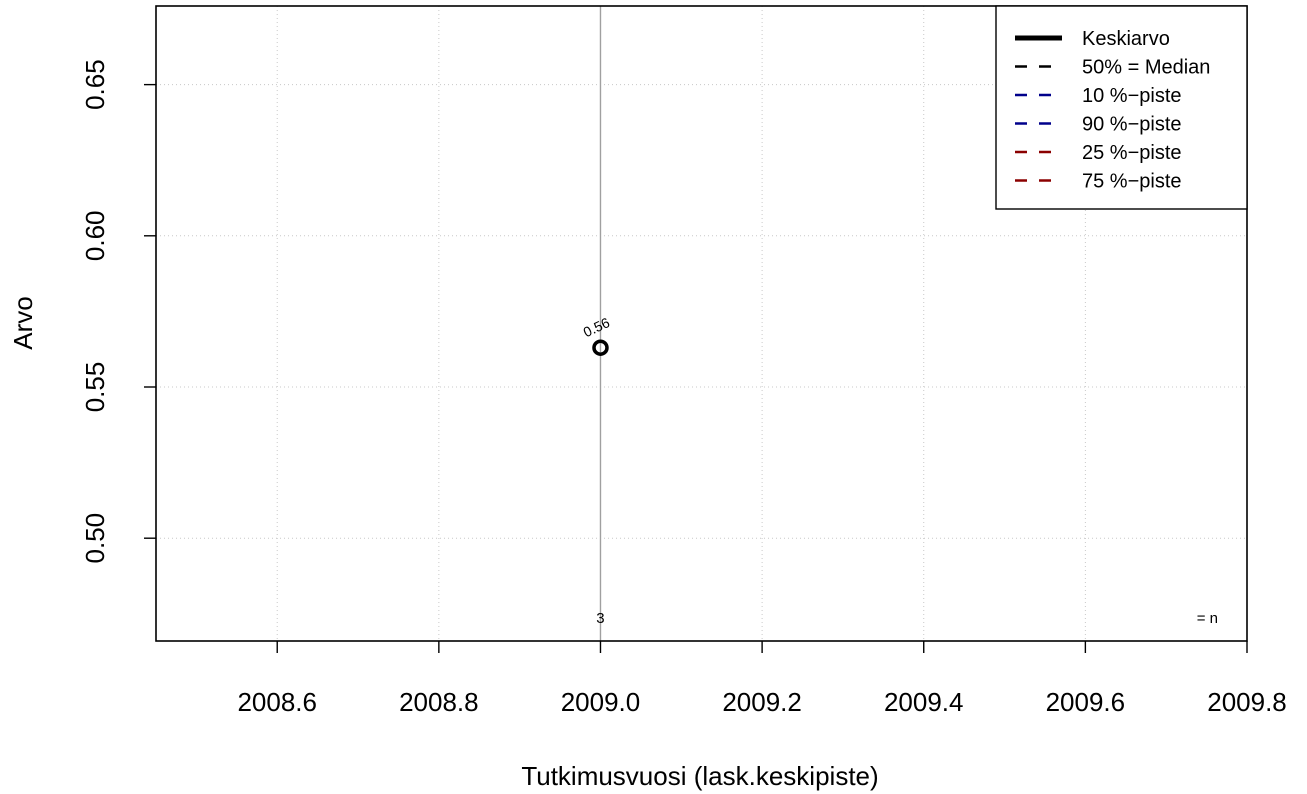 This screenshot has height=794, width=1307. I want to click on x-axis-title: Tutkimusvuosi (lask.keskipiste), so click(699, 776).